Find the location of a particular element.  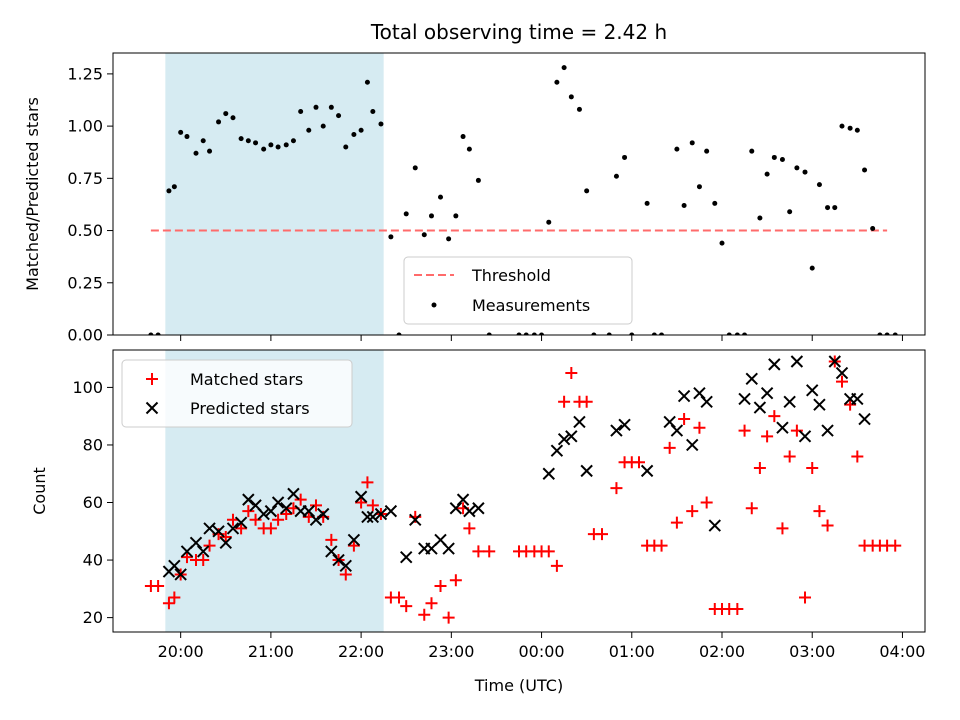

x-tick-label: 04:00 is located at coordinates (902, 651).